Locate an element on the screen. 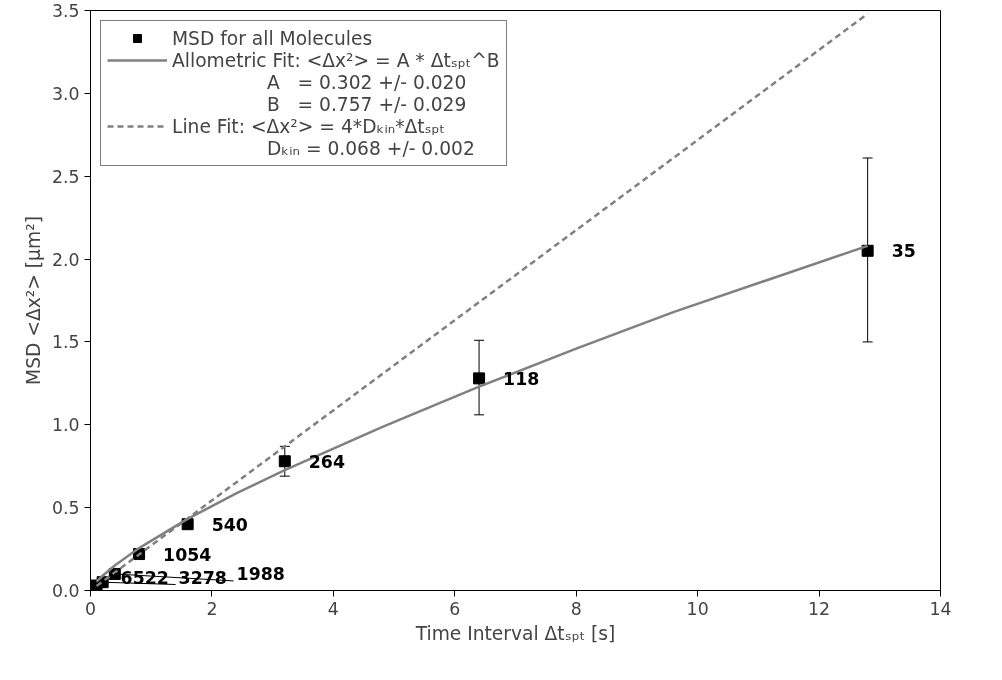 This screenshot has width=1002, height=680. x-tick-label: 2 is located at coordinates (212, 608).